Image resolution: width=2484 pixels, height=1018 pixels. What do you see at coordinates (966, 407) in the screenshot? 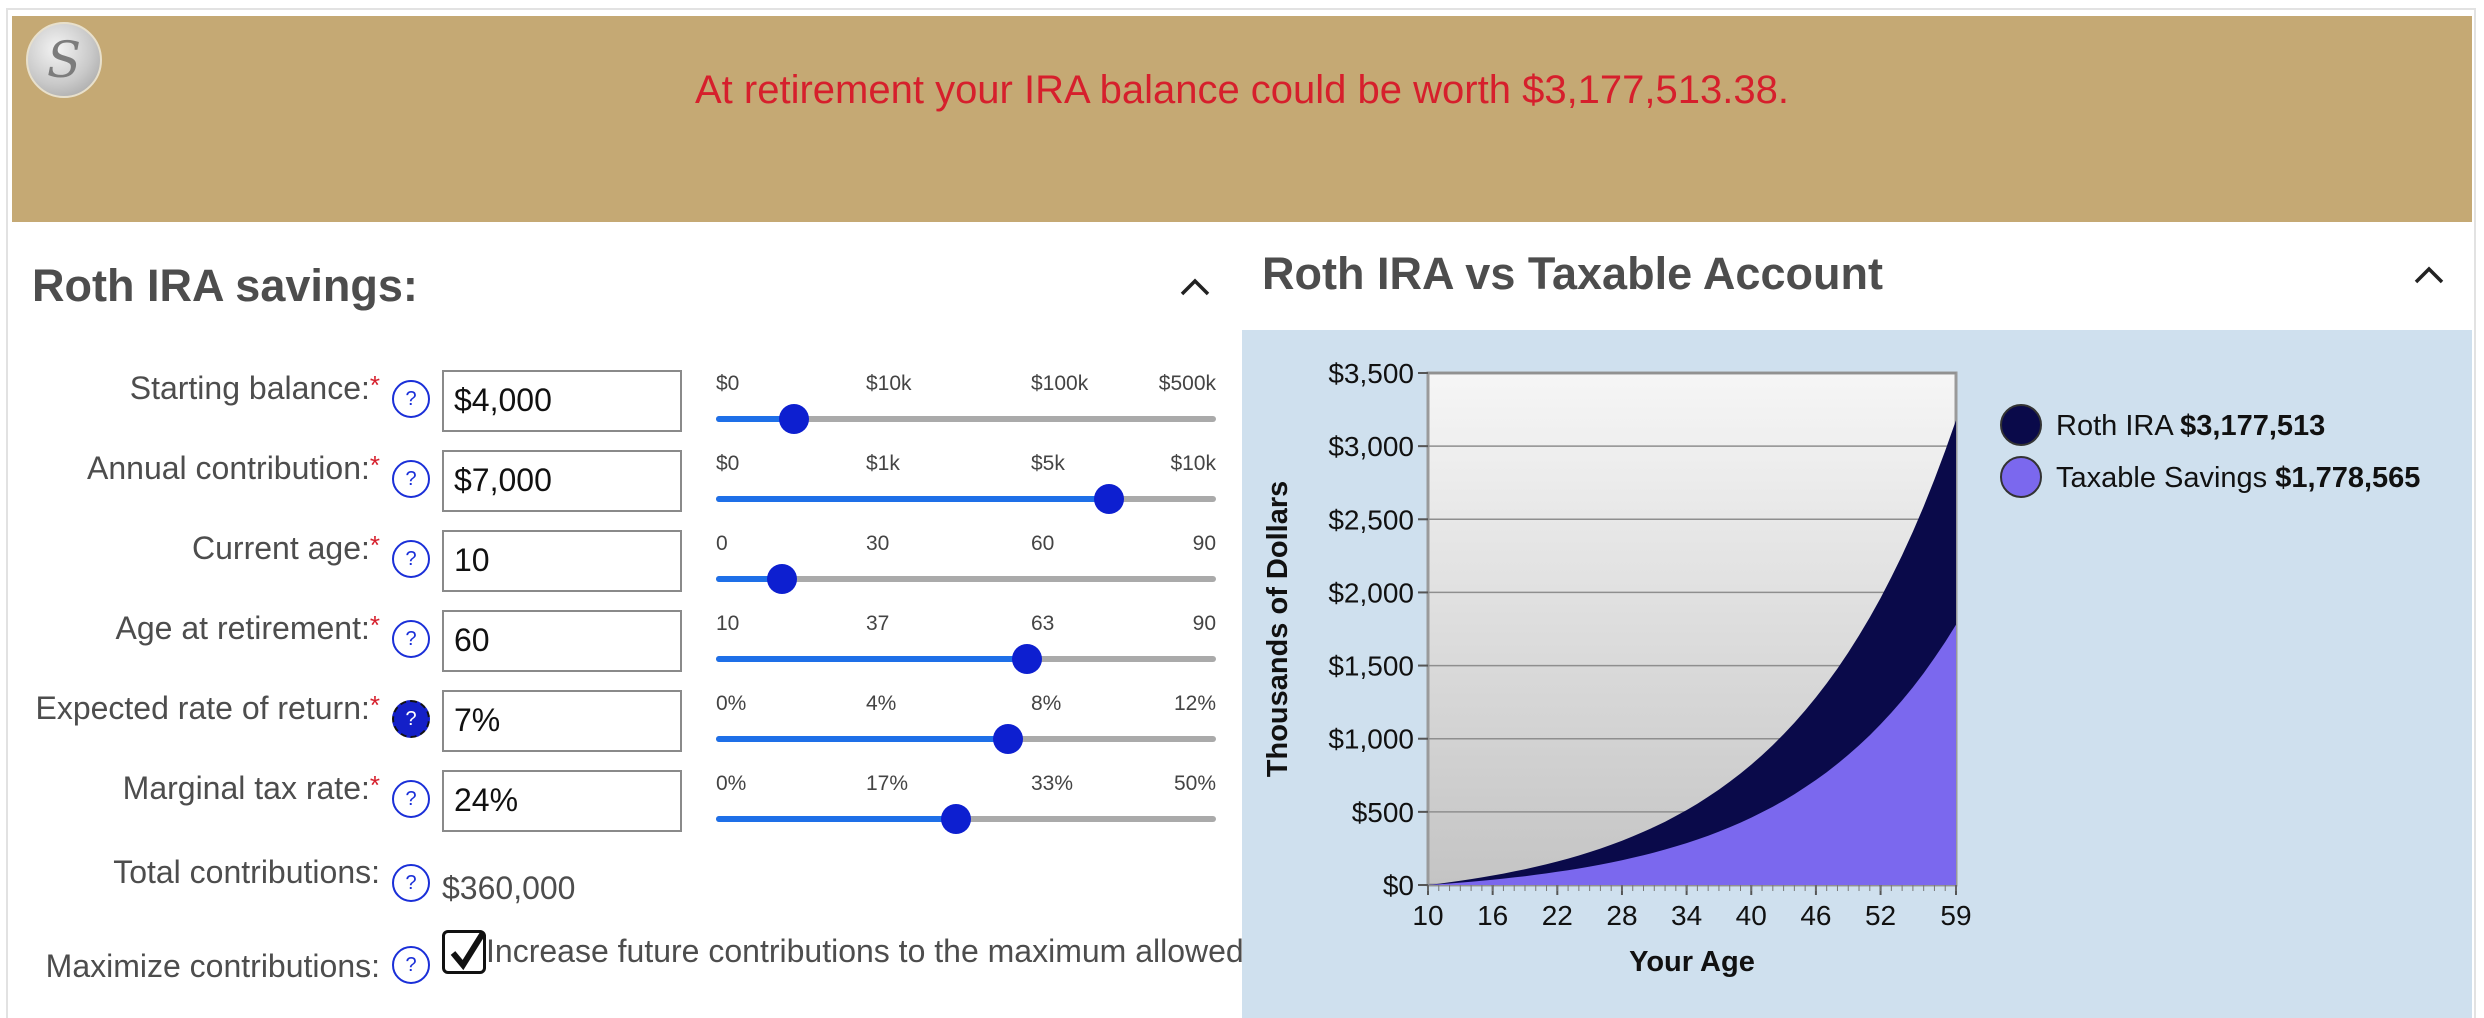
I see `value-slider: $0 $10k $100k $500k` at bounding box center [966, 407].